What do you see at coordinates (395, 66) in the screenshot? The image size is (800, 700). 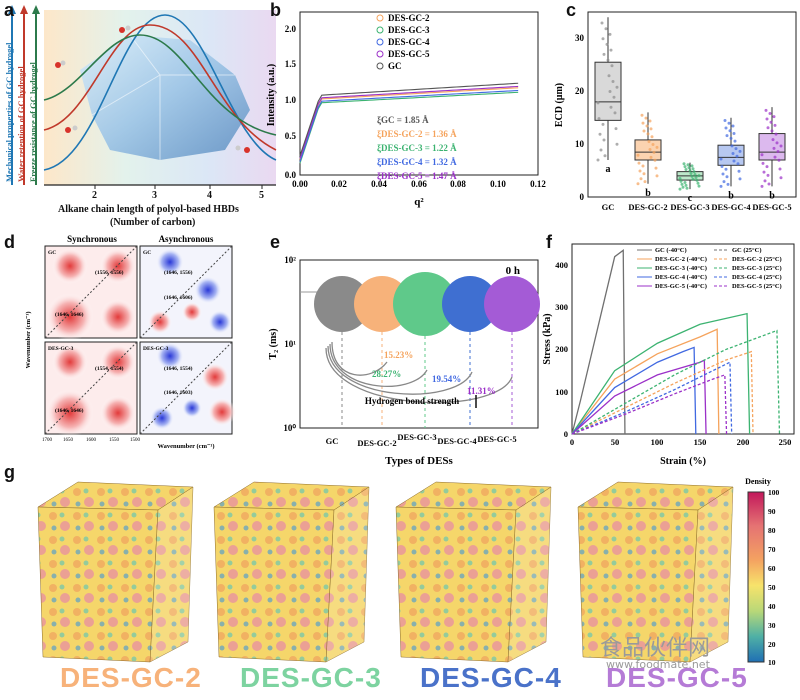 I see `b-legend-gc: GC` at bounding box center [395, 66].